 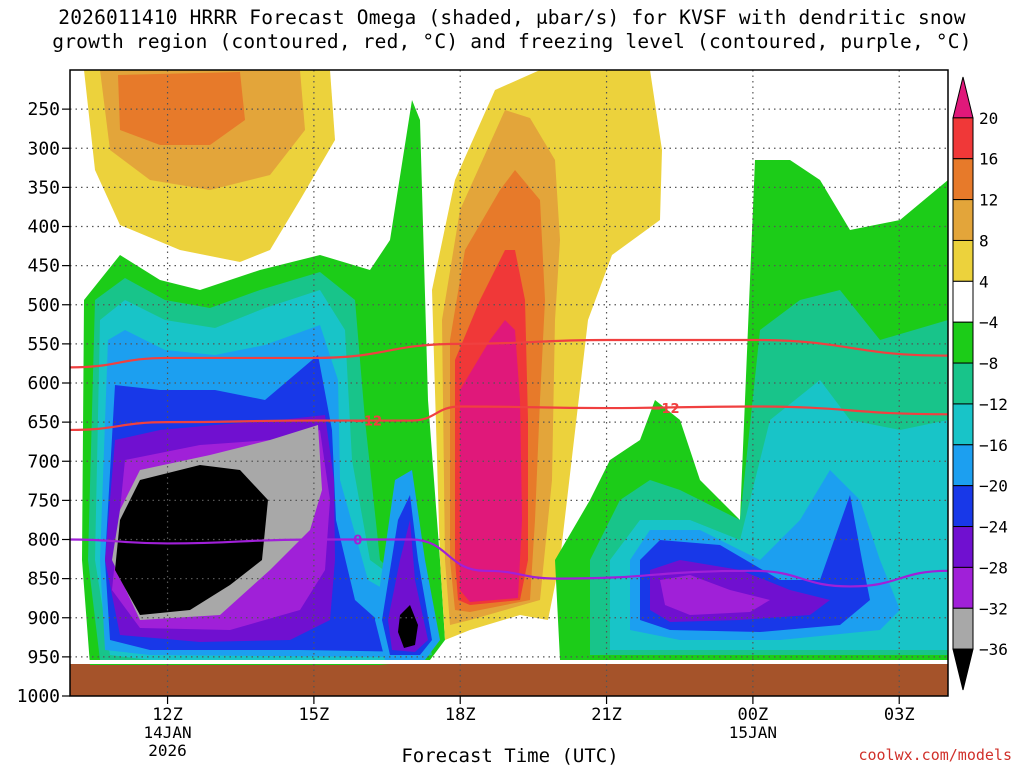 I want to click on y-tick-label: 450, so click(x=43, y=266).